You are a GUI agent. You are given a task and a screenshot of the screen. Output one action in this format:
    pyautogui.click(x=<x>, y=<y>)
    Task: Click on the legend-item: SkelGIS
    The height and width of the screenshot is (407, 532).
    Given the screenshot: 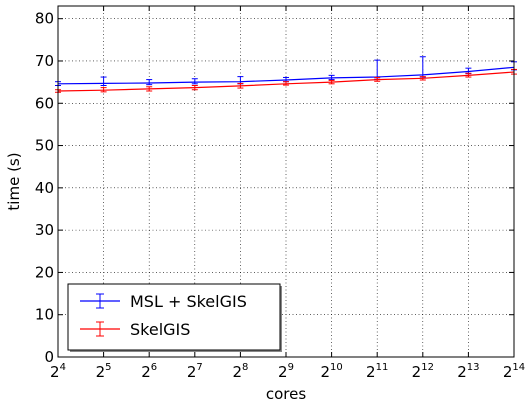 What is the action you would take?
    pyautogui.click(x=135, y=329)
    